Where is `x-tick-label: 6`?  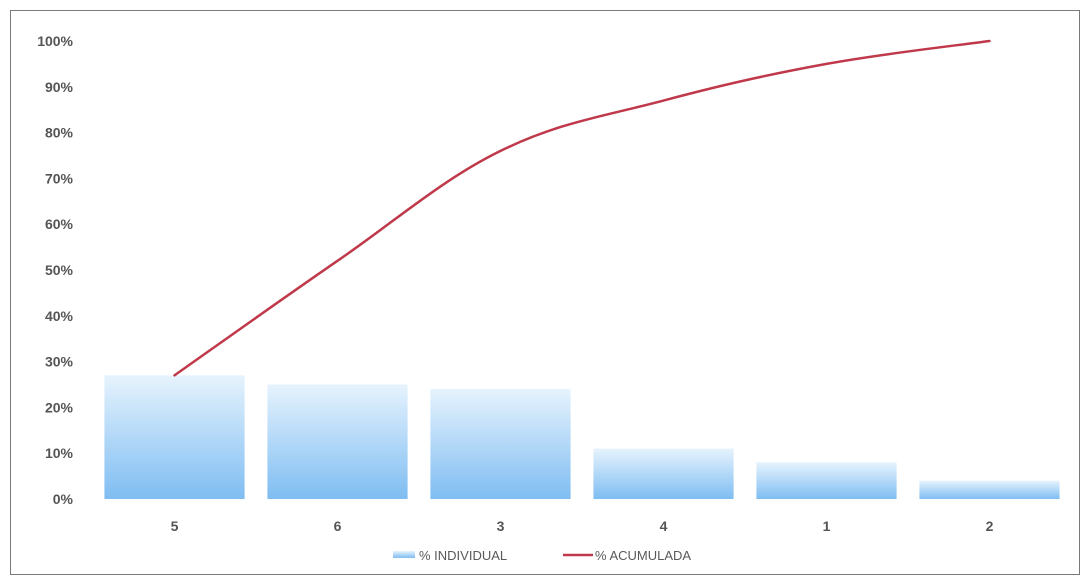
x-tick-label: 6 is located at coordinates (338, 526).